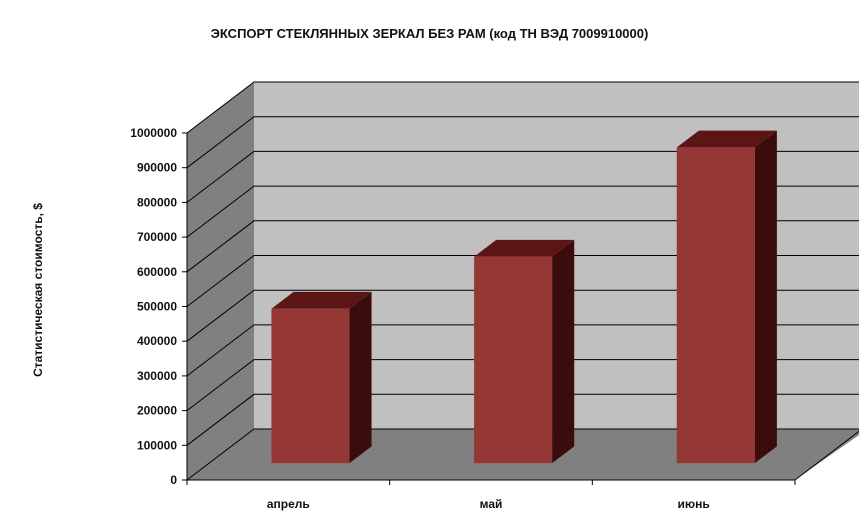 This screenshot has width=859, height=515. I want to click on floor-edge, so click(826, 455).